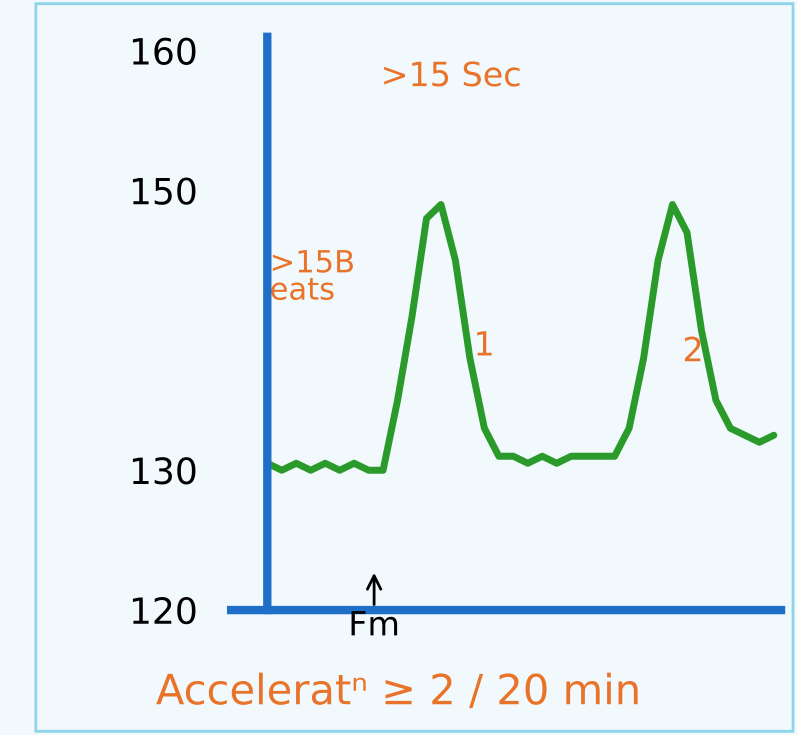 This screenshot has width=797, height=735. What do you see at coordinates (164, 191) in the screenshot?
I see `y-tick-label: 150` at bounding box center [164, 191].